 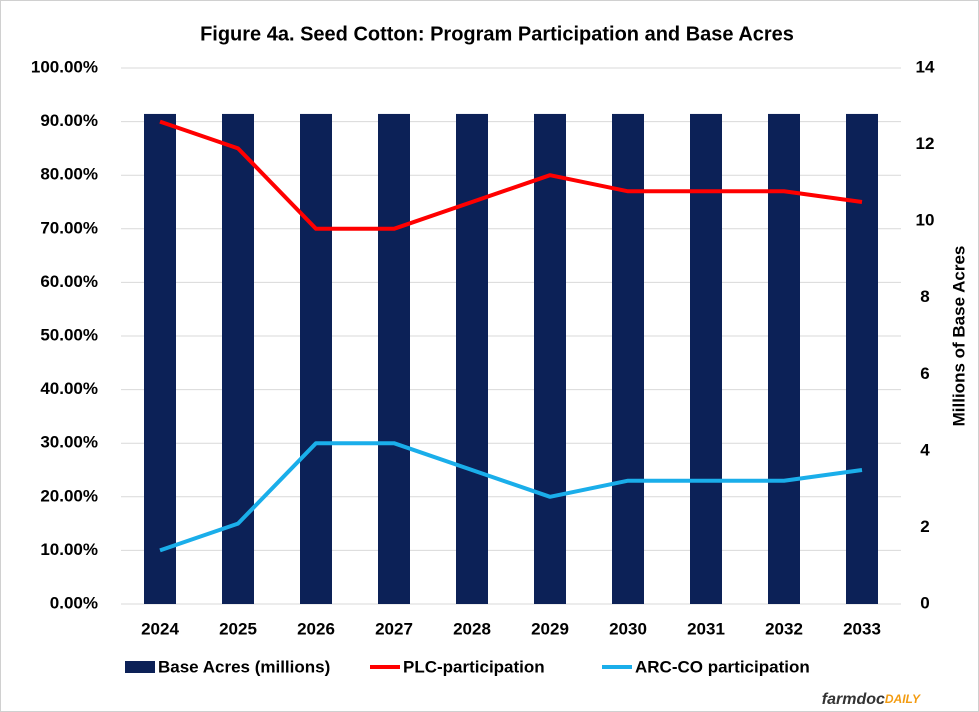 I want to click on x-tick-label: 2027, so click(x=394, y=628).